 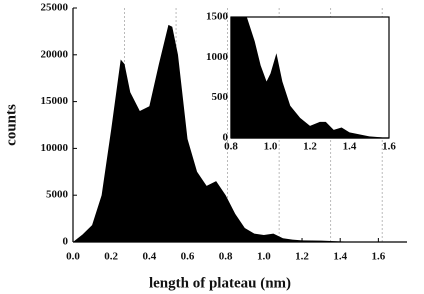 What do you see at coordinates (217, 57) in the screenshot?
I see `y-tick-label: 1000` at bounding box center [217, 57].